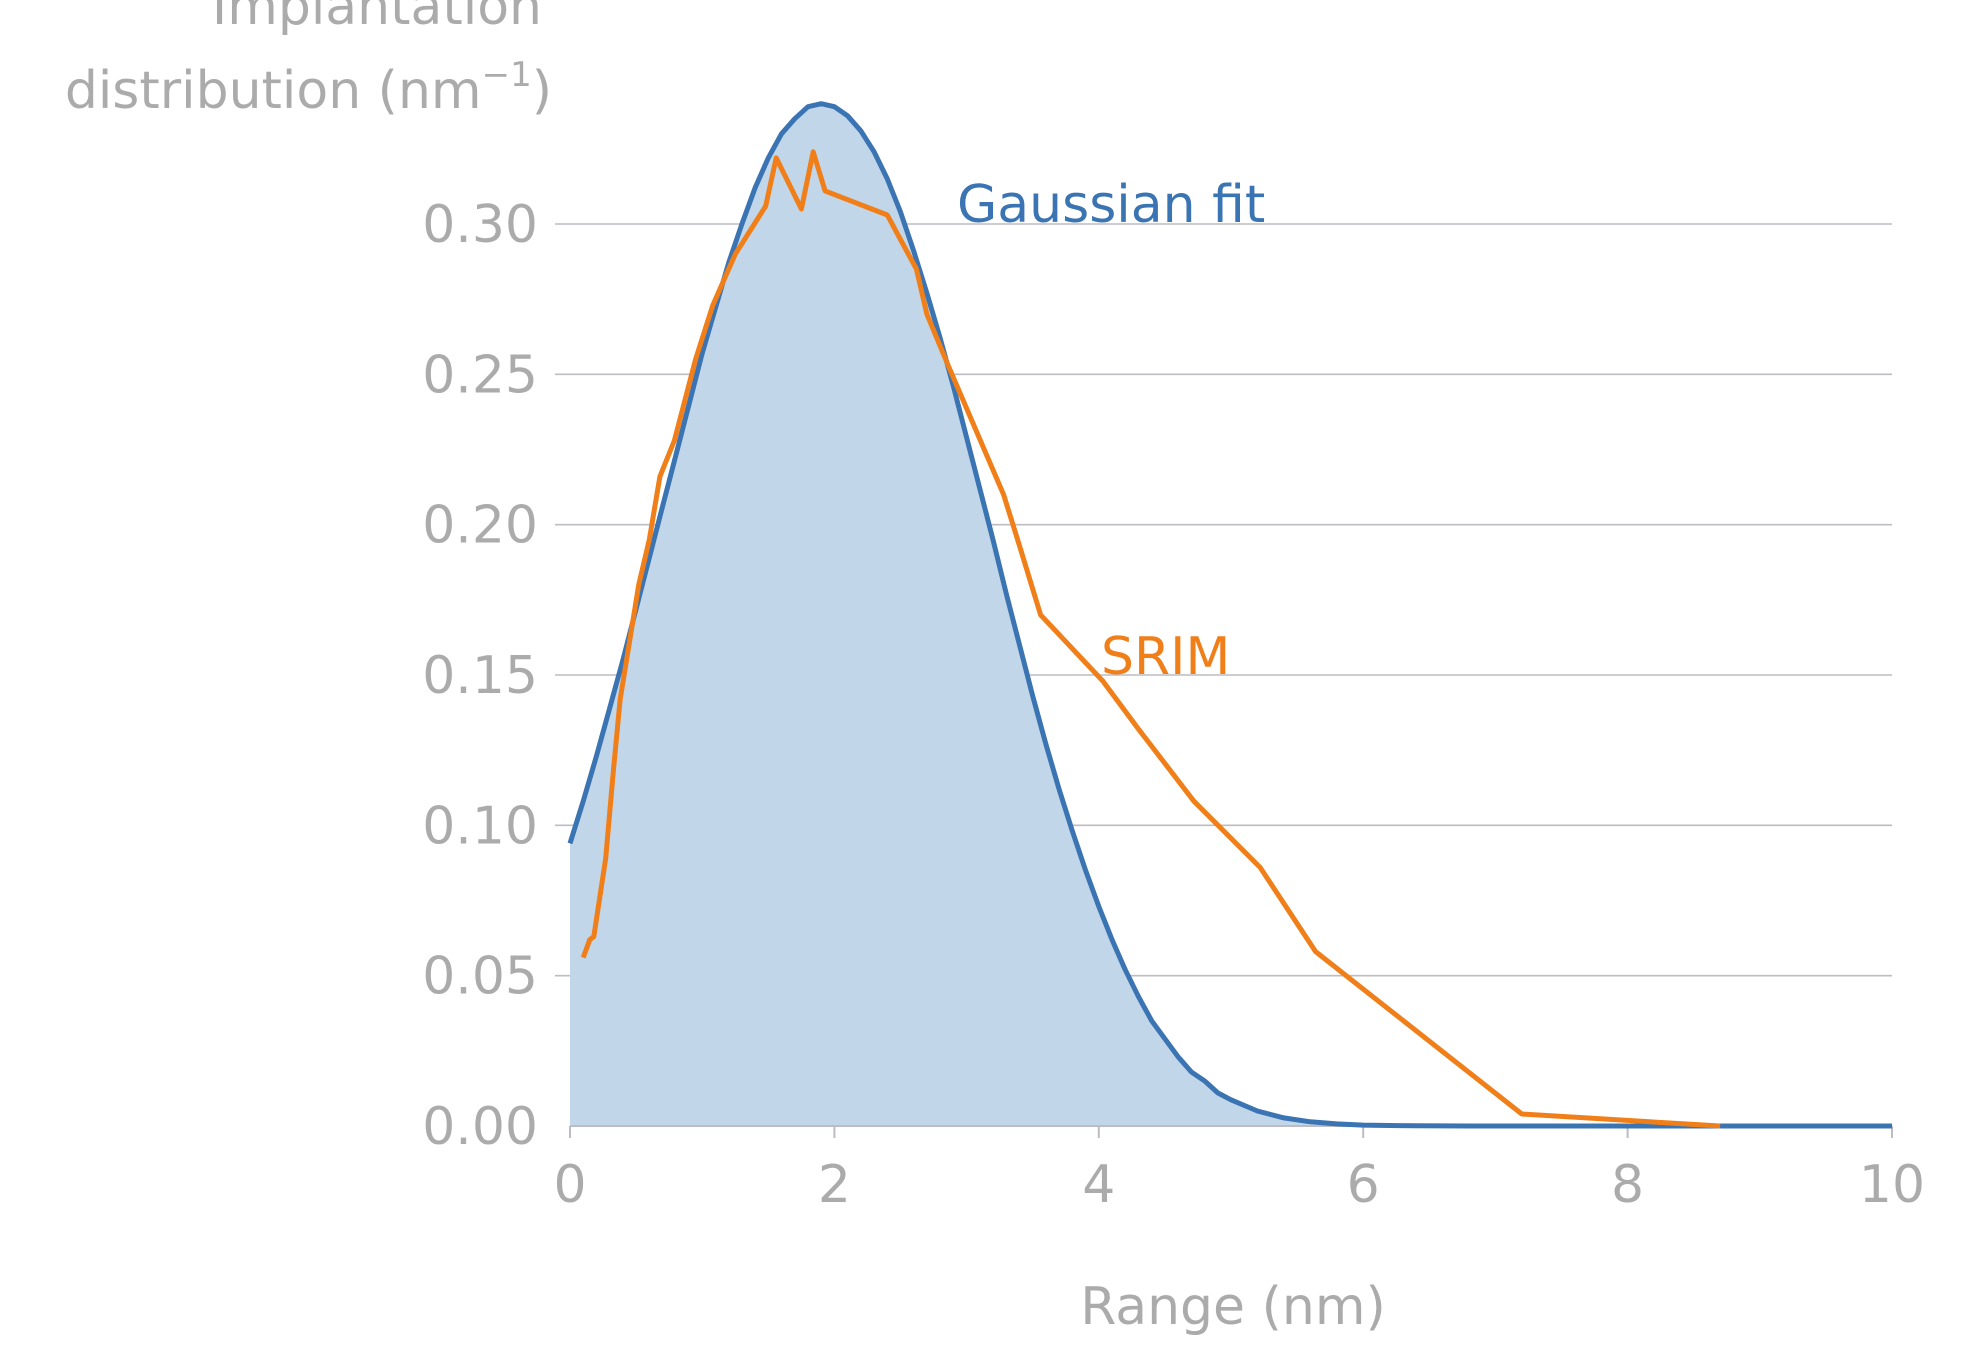  I want to click on srim-label: SRIM, so click(1165, 657).